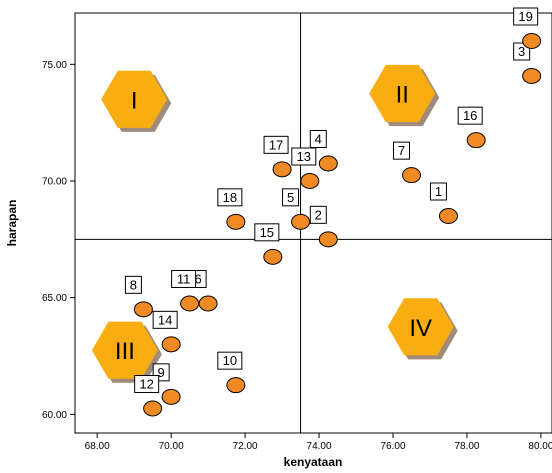 The width and height of the screenshot is (552, 473). Describe the element at coordinates (277, 156) in the screenshot. I see `data-point-17: 17` at that location.